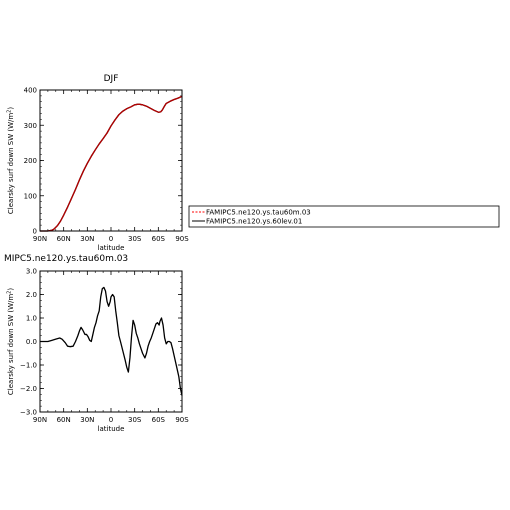 Image resolution: width=510 pixels, height=510 pixels. Describe the element at coordinates (111, 79) in the screenshot. I see `top-panel-title: DJF` at that location.